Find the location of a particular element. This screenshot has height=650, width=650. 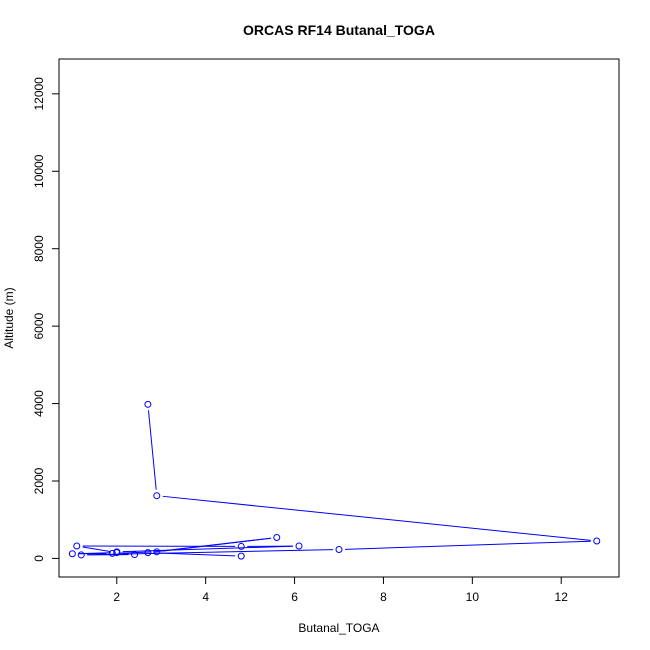

chart-title: ORCAS RF14 Butanal_TOGA is located at coordinates (339, 30).